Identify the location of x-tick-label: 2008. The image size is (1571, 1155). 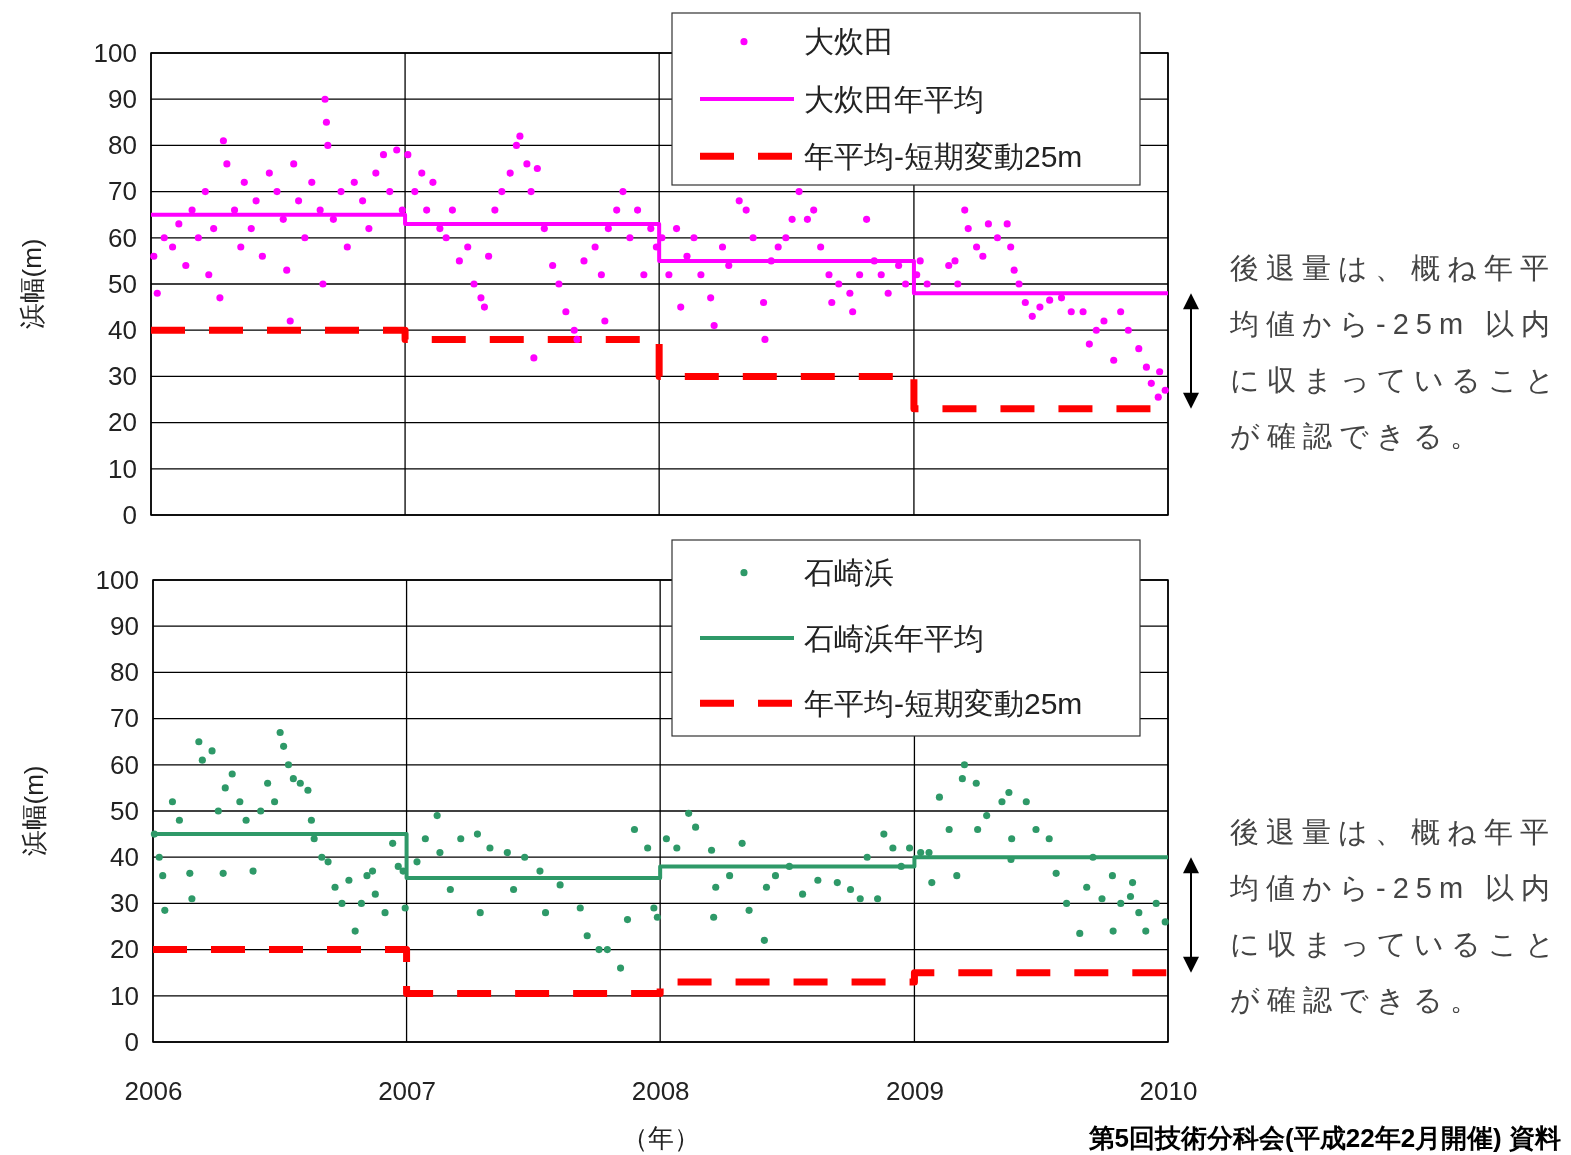
(660, 1091).